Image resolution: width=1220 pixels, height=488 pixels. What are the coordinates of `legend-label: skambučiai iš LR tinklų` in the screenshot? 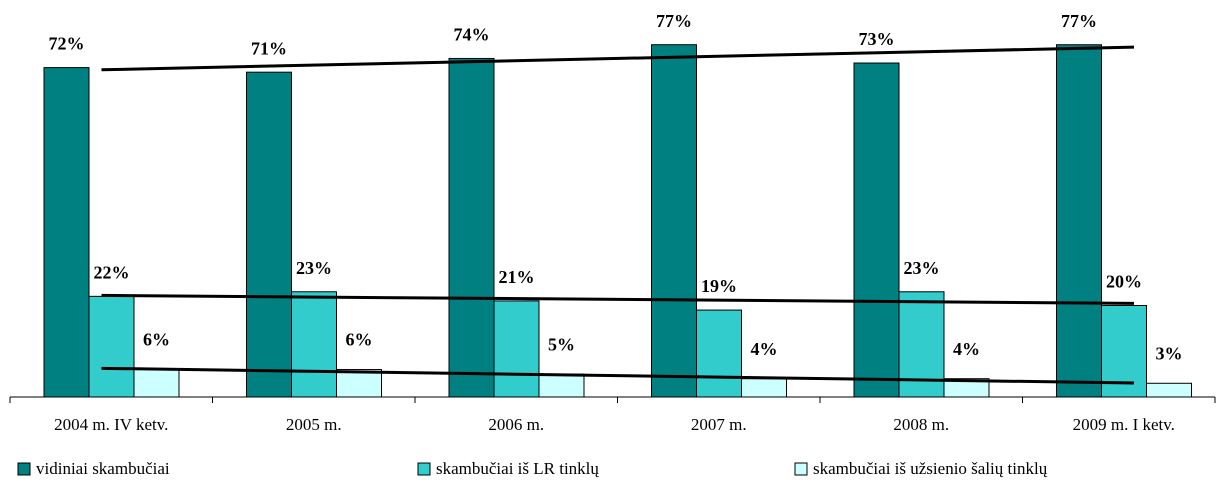 It's located at (517, 468).